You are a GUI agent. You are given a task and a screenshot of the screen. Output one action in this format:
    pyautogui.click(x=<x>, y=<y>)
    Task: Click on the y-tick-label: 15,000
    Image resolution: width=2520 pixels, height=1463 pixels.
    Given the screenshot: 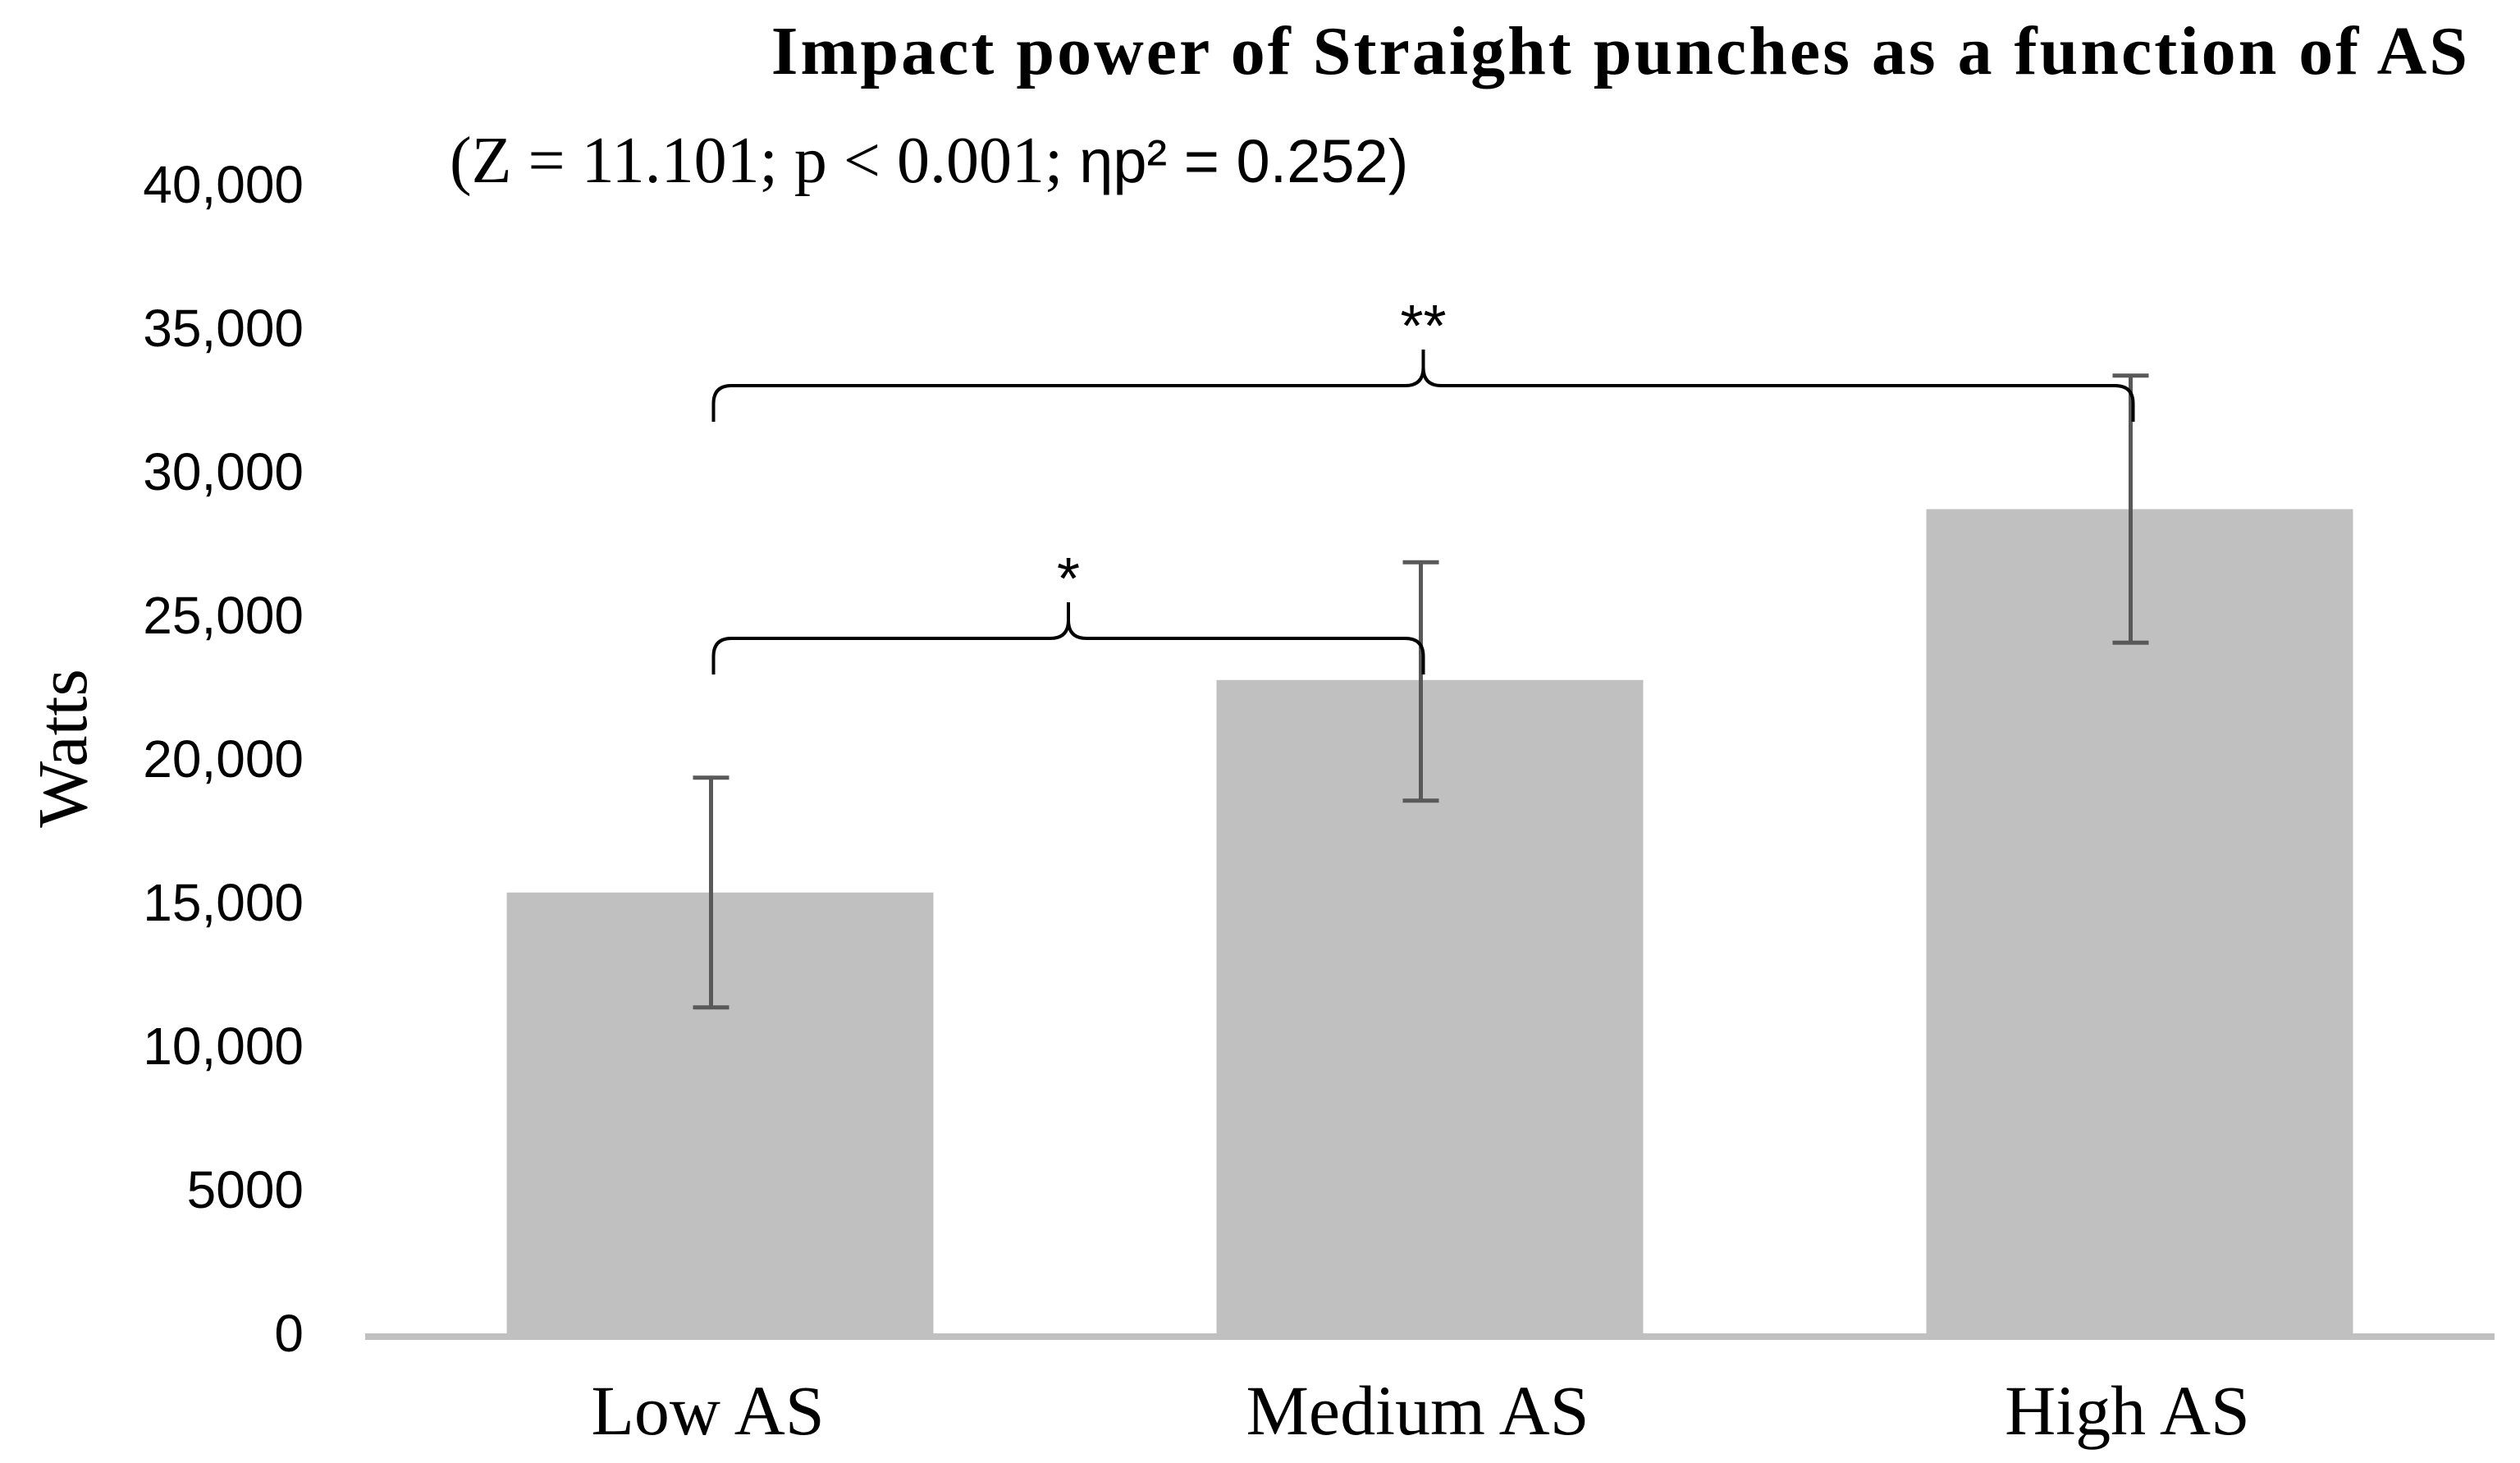 What is the action you would take?
    pyautogui.click(x=223, y=902)
    